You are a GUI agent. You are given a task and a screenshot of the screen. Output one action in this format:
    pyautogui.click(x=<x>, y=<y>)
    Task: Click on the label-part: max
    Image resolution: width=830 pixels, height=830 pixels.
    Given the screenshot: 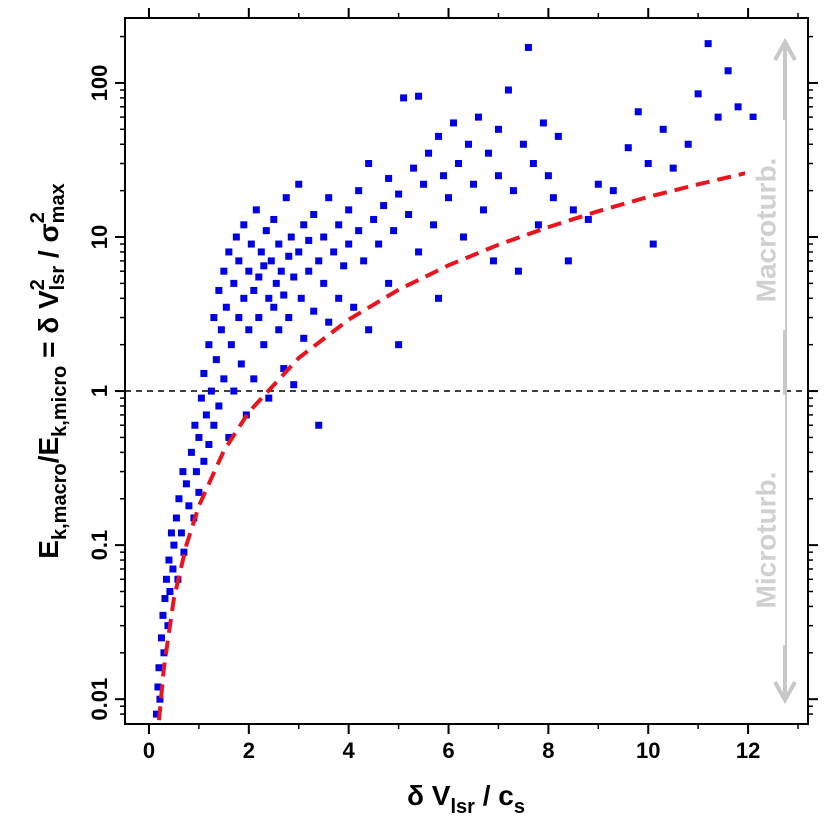 What is the action you would take?
    pyautogui.click(x=58, y=203)
    